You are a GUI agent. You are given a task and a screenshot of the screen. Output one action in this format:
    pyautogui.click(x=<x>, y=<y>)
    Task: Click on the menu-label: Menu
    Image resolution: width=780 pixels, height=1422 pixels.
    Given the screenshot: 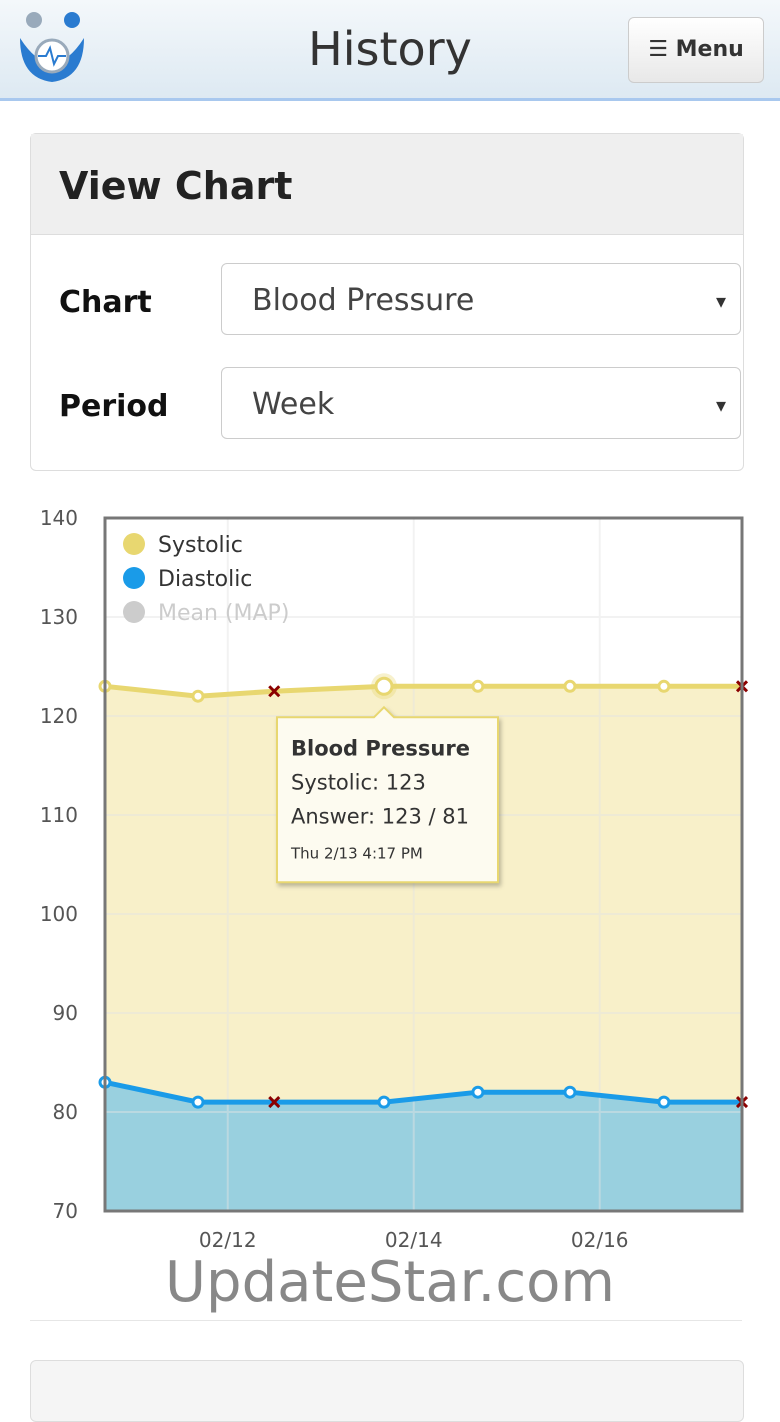 What is the action you would take?
    pyautogui.click(x=709, y=49)
    